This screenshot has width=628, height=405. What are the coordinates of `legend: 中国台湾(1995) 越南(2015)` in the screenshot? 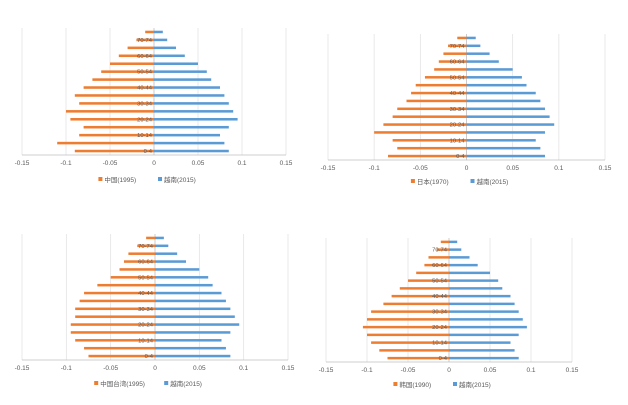 It's located at (148, 383).